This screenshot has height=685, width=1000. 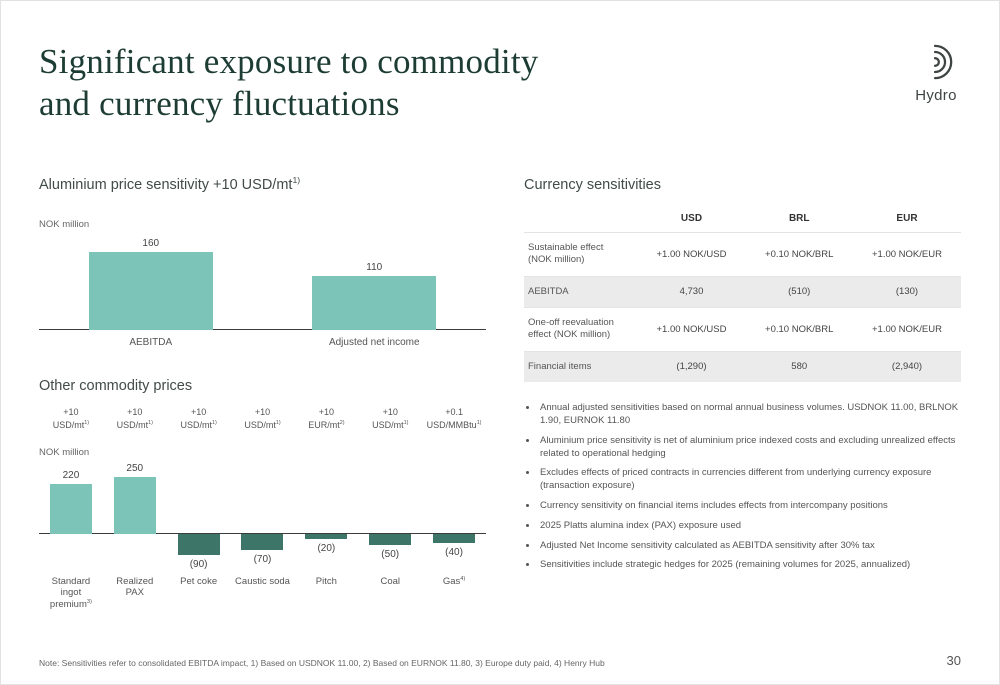 I want to click on bar-value-label: (70), so click(x=262, y=559).